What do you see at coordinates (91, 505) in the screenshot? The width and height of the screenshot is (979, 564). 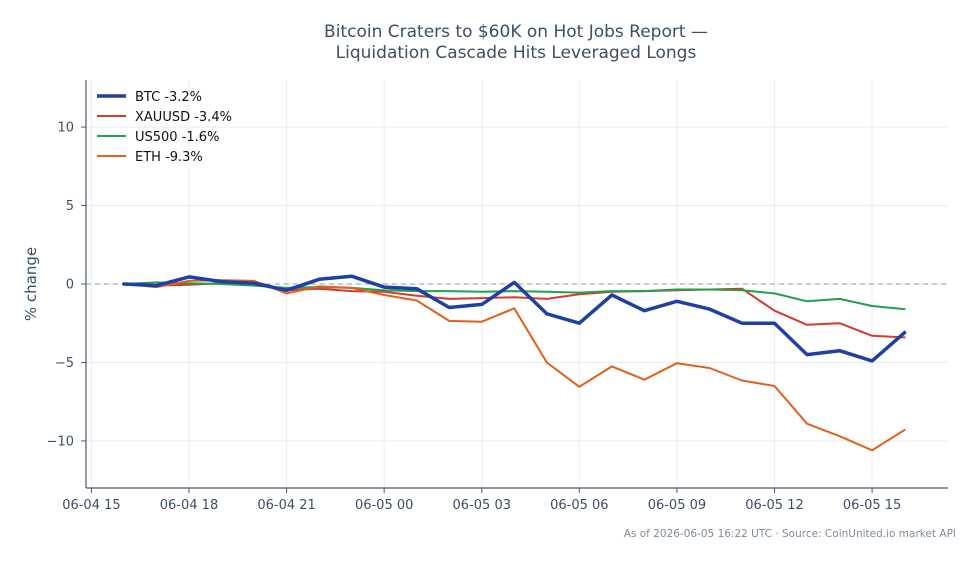 I see `x-tick-label: 06-04 15` at bounding box center [91, 505].